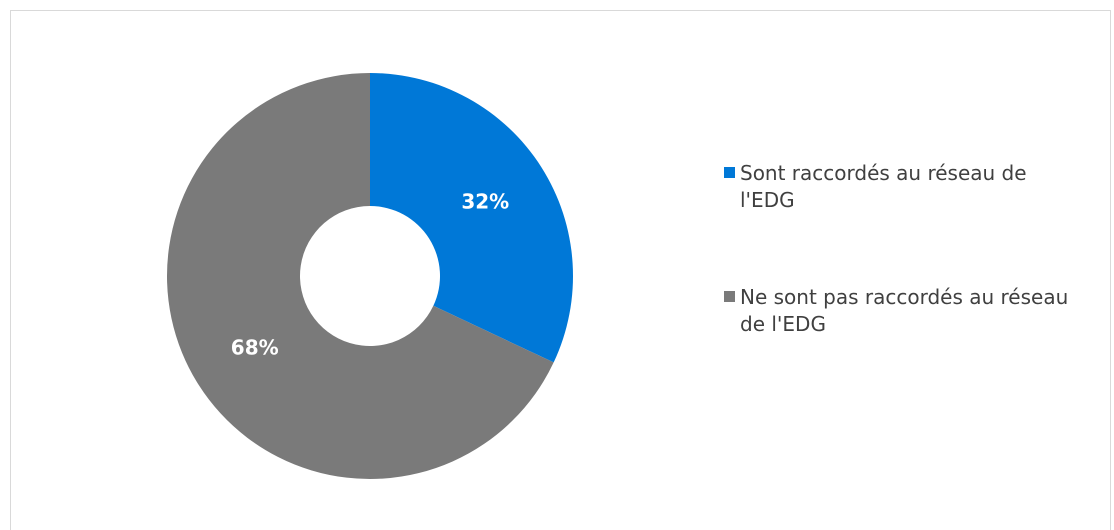 This screenshot has height=530, width=1114. What do you see at coordinates (255, 348) in the screenshot?
I see `data-label: 68%` at bounding box center [255, 348].